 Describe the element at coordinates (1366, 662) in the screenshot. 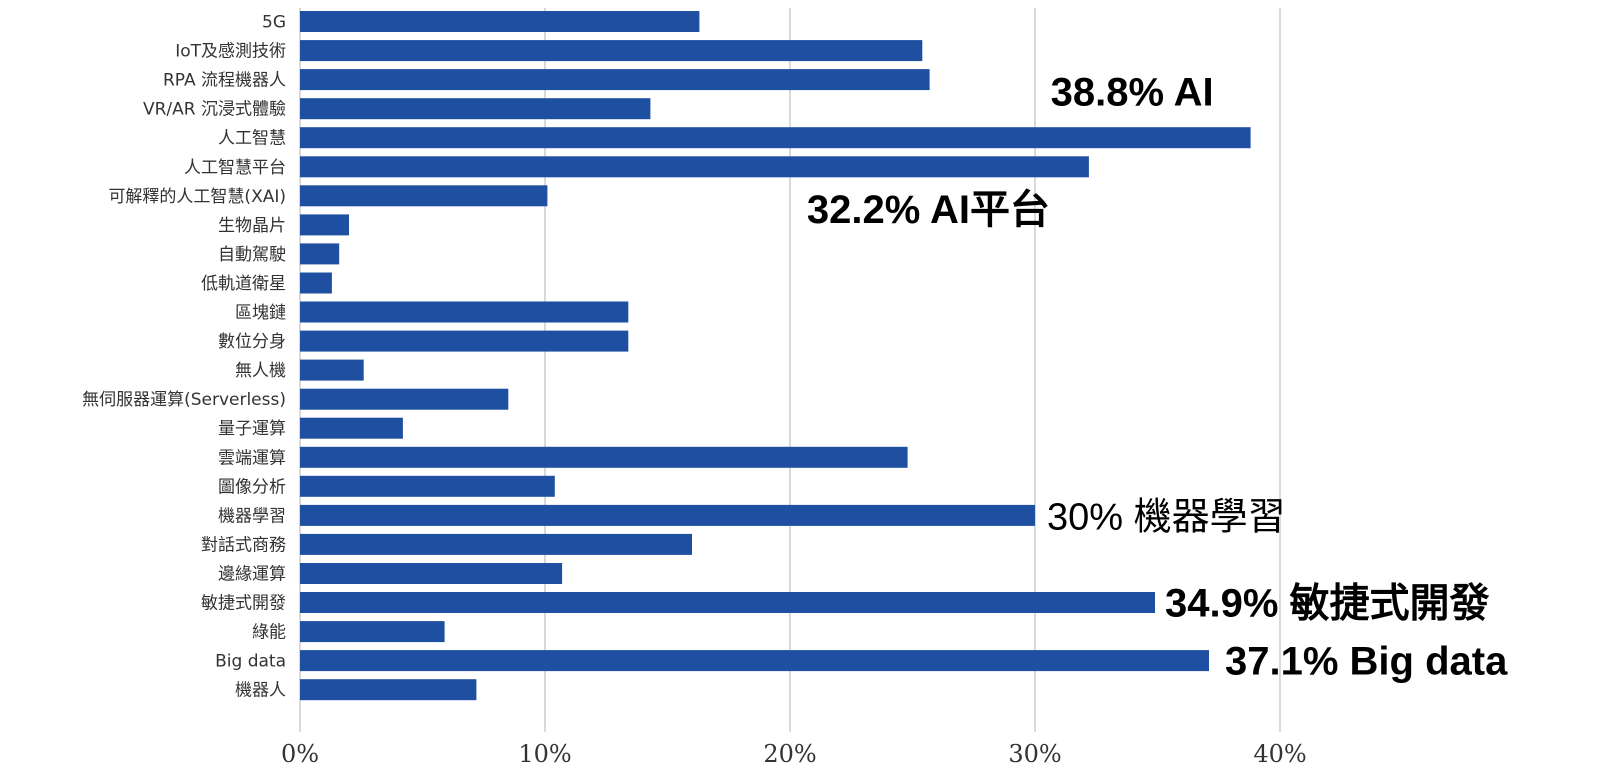

I see `annotation-label: 37.1% Big data` at that location.